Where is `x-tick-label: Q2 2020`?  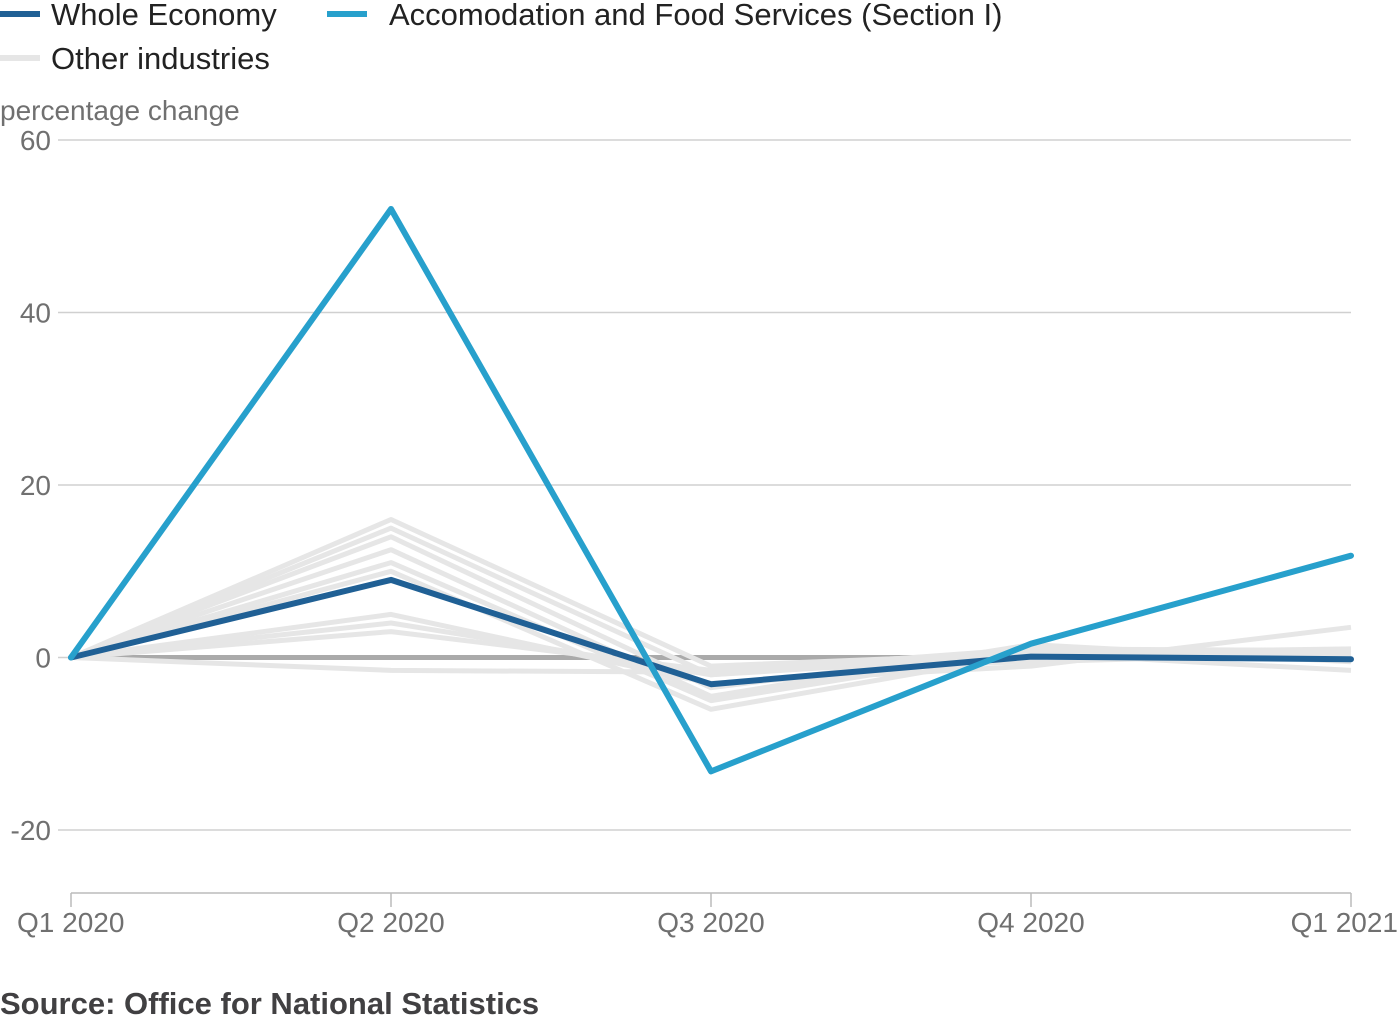
x-tick-label: Q2 2020 is located at coordinates (390, 922).